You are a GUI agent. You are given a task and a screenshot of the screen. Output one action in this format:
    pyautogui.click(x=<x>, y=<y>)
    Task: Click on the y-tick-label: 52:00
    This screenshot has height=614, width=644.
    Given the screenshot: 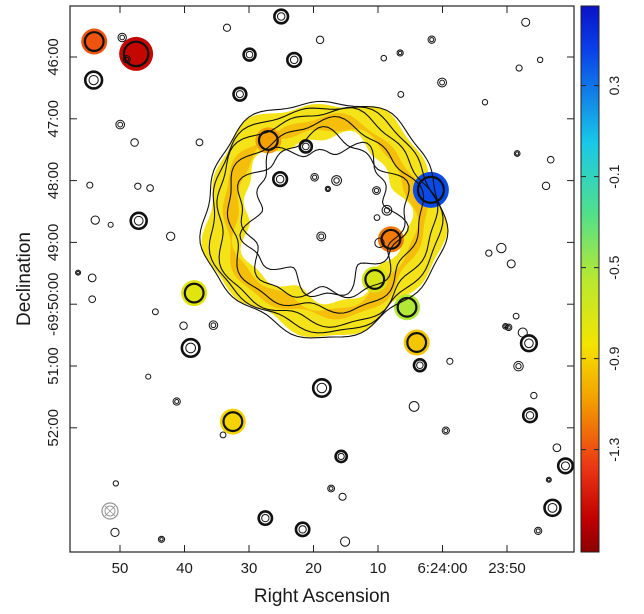 What is the action you would take?
    pyautogui.click(x=53, y=428)
    